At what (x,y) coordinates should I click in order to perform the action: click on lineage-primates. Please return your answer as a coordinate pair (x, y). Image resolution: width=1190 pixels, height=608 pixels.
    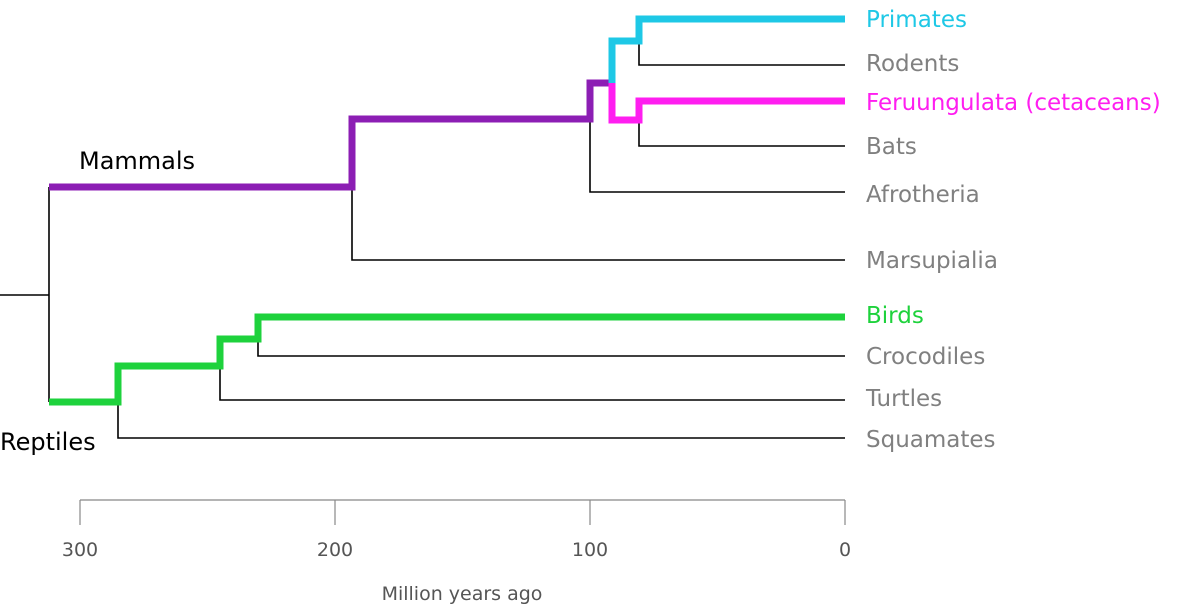
    Looking at the image, I should click on (726, 49).